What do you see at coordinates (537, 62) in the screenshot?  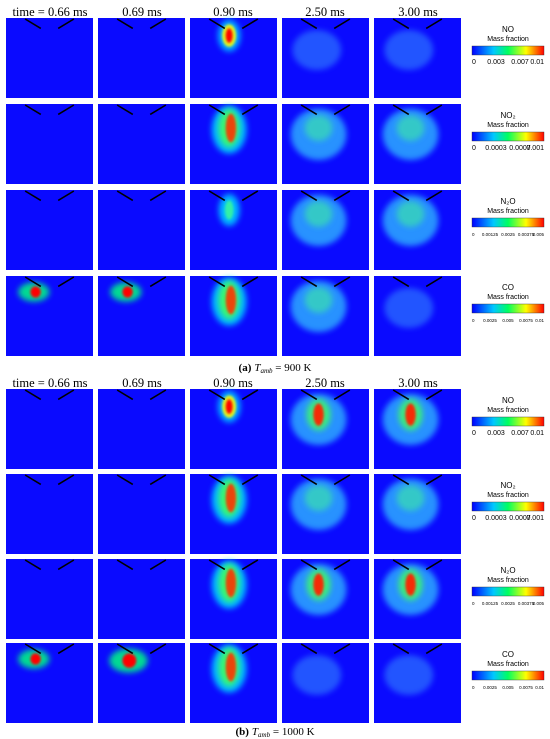 I see `colorbar-tick: 0.01` at bounding box center [537, 62].